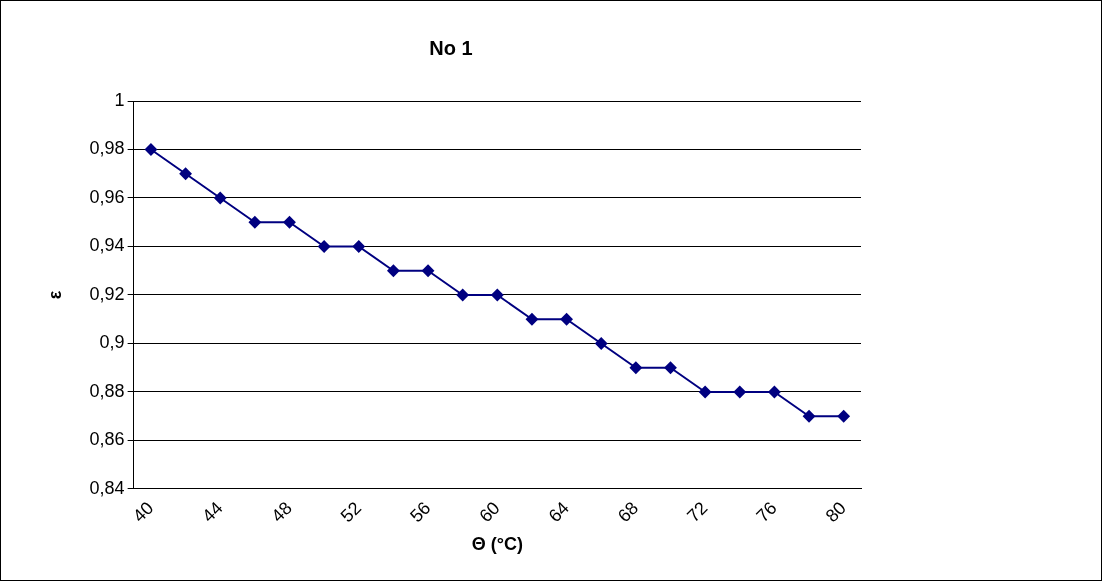  I want to click on x-tick-label: 52, so click(351, 512).